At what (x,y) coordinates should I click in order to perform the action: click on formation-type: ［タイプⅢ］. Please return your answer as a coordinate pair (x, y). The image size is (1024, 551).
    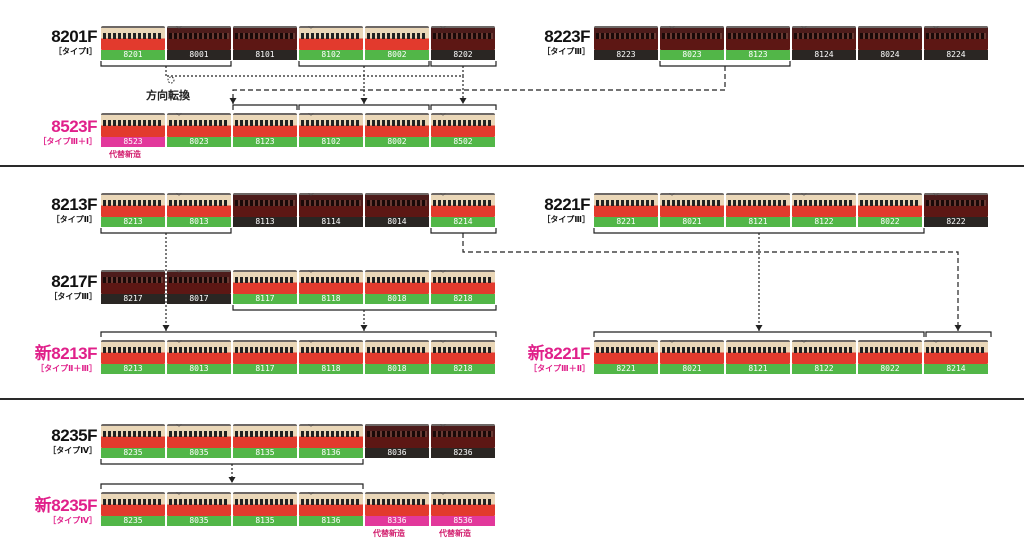
    Looking at the image, I should click on (566, 219).